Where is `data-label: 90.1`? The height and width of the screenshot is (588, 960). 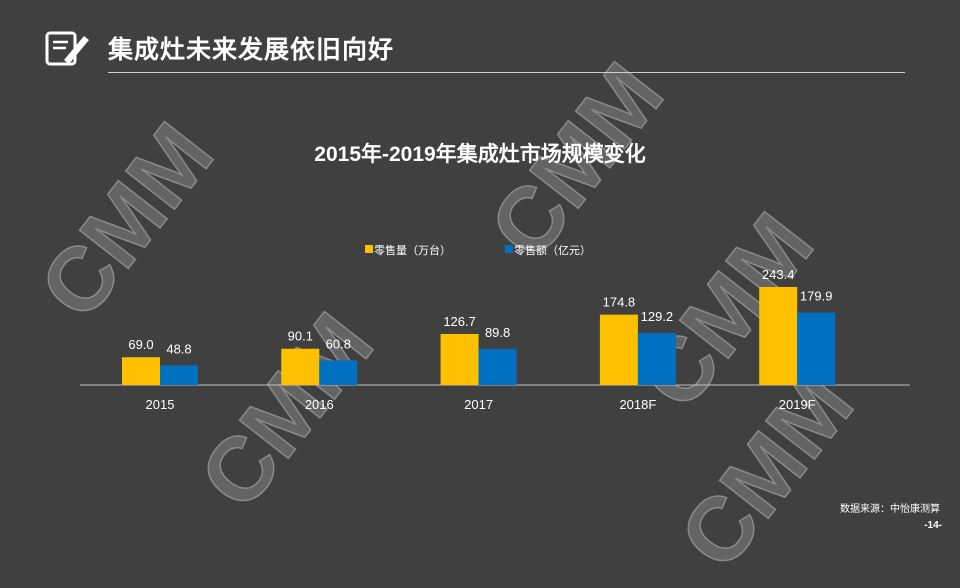 data-label: 90.1 is located at coordinates (300, 336).